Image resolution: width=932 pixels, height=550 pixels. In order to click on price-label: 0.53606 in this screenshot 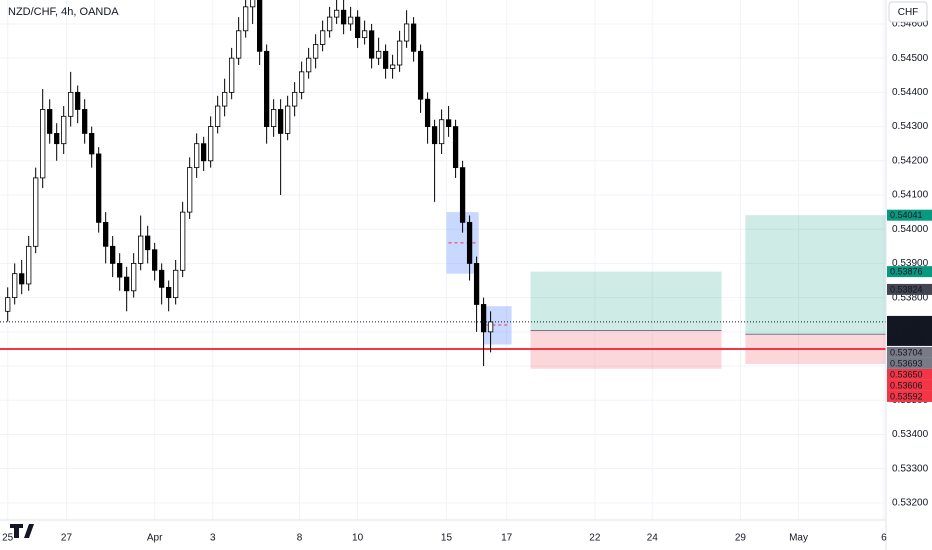, I will do `click(906, 385)`.